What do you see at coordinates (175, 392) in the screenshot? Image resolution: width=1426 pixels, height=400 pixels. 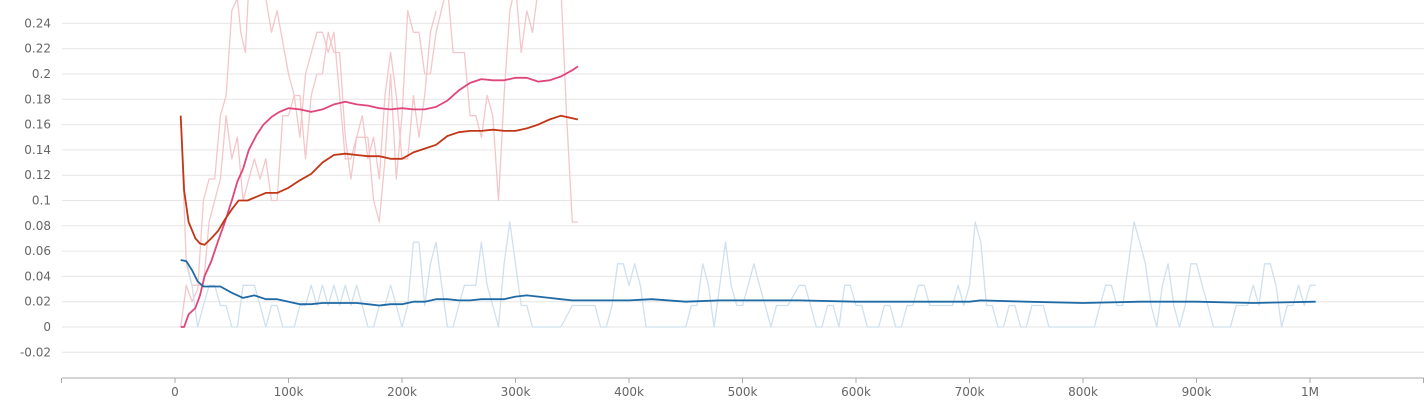 I see `x-tick-label: 0` at bounding box center [175, 392].